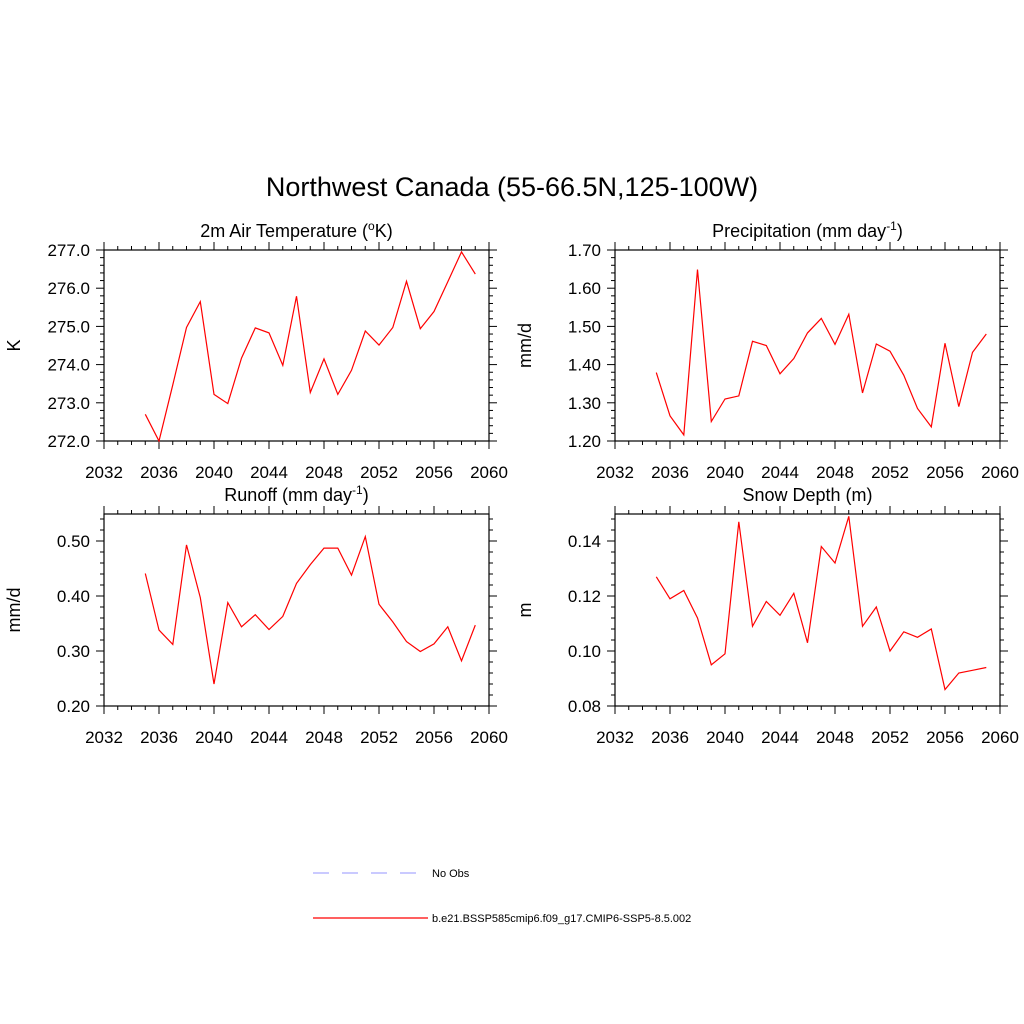 The width and height of the screenshot is (1024, 1024). Describe the element at coordinates (214, 472) in the screenshot. I see `x-tick-label: 2040` at that location.